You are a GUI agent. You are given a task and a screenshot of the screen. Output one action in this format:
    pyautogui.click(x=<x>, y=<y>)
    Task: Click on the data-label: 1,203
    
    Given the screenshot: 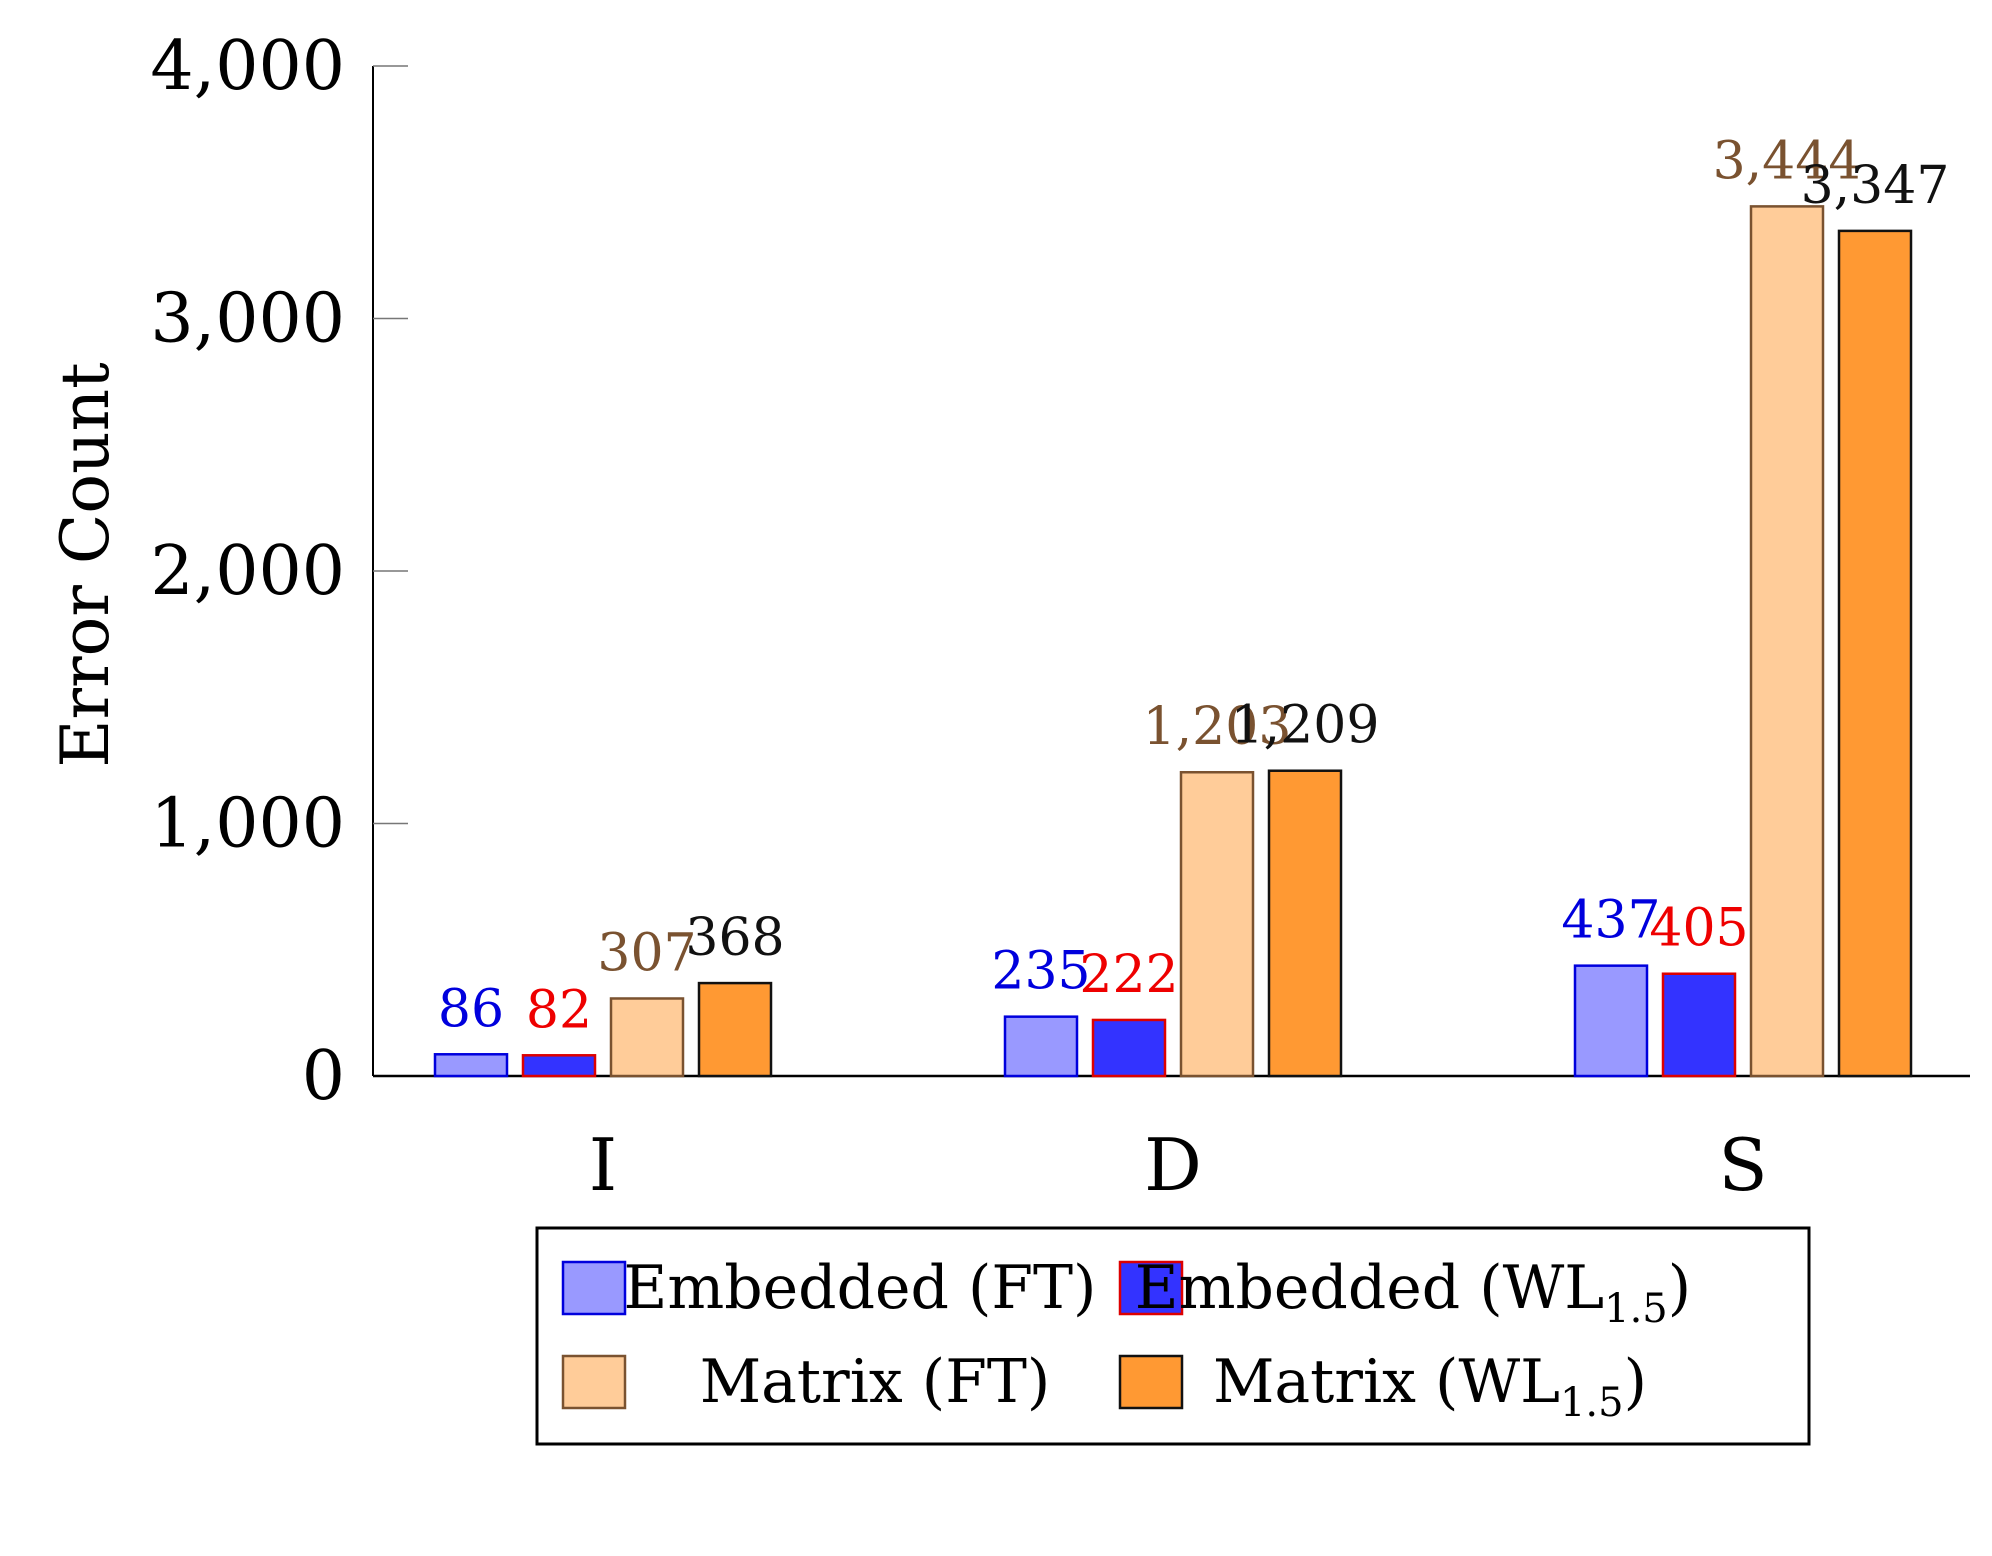 What is the action you would take?
    pyautogui.click(x=1217, y=727)
    